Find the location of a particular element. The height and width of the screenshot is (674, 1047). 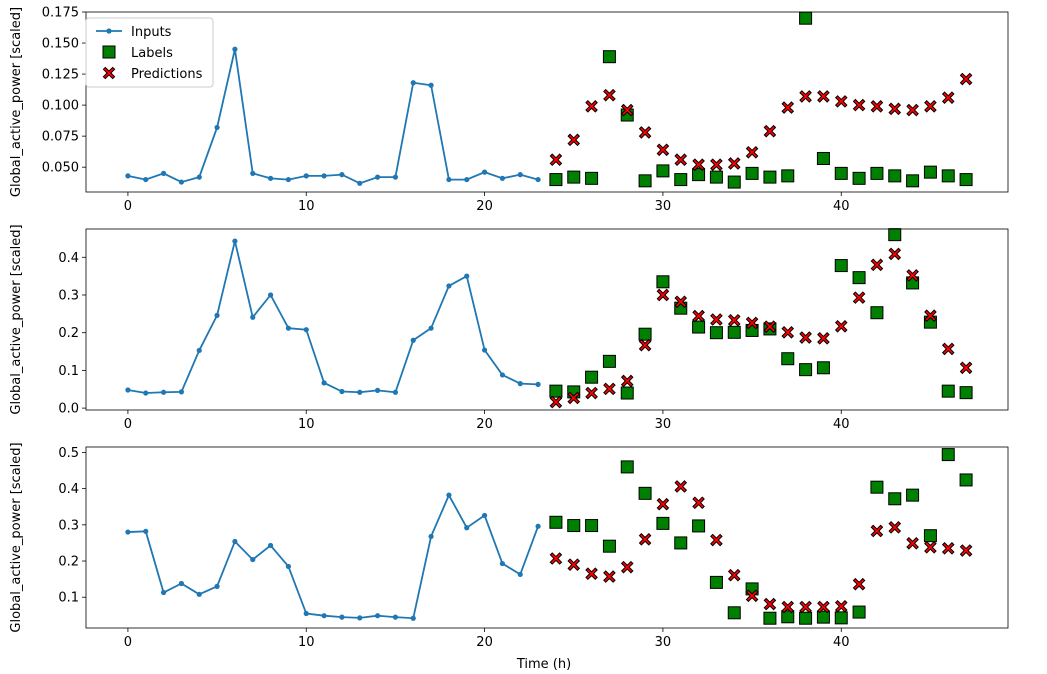

y-tick-label: 0.2 is located at coordinates (68, 562).